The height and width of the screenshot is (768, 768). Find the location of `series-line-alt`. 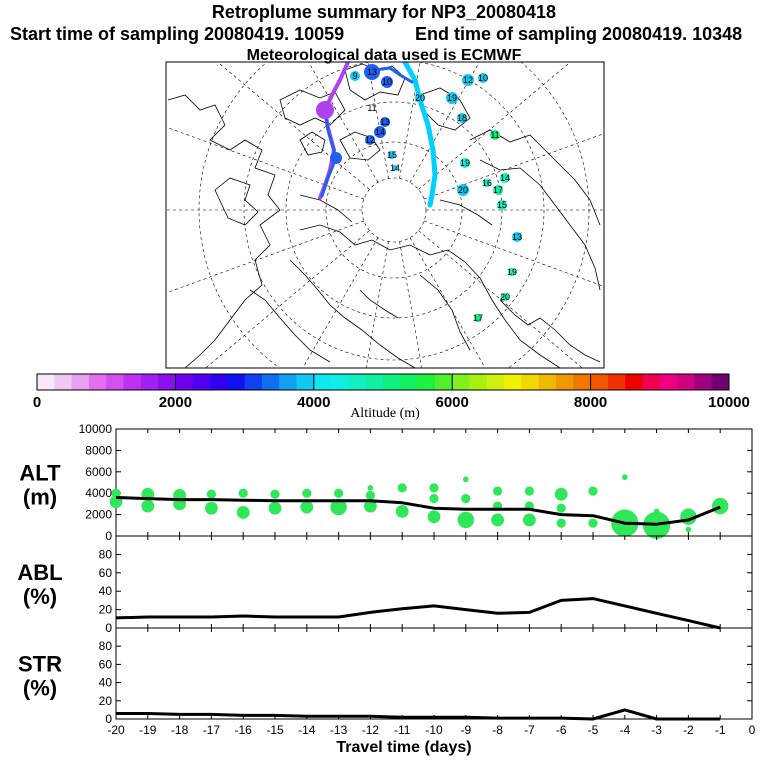

series-line-alt is located at coordinates (418, 511).